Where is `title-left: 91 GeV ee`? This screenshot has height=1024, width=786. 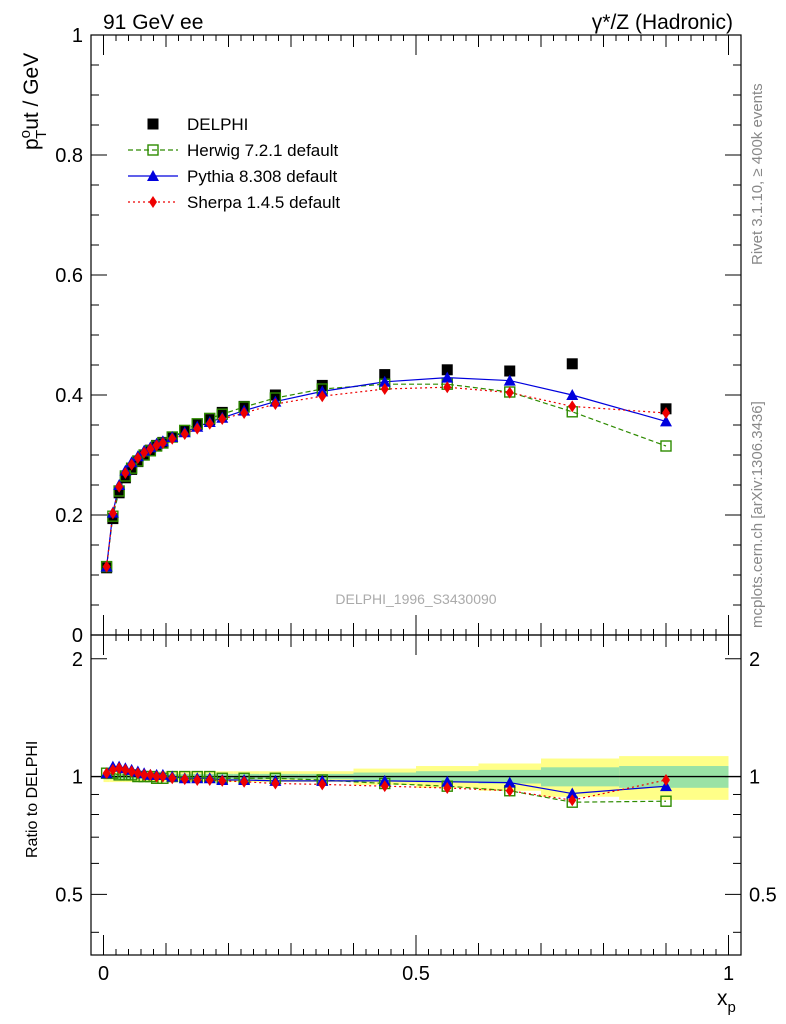 title-left: 91 GeV ee is located at coordinates (153, 22).